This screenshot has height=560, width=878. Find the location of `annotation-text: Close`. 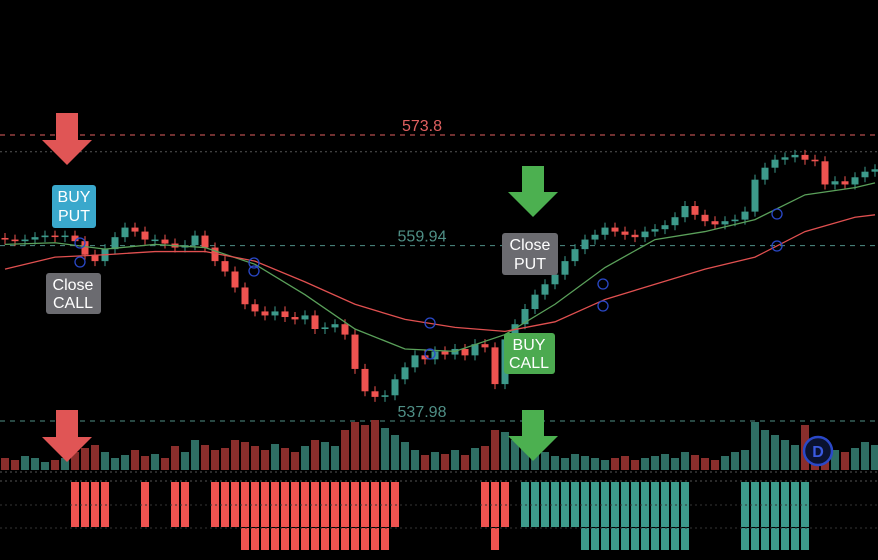

annotation-text: Close is located at coordinates (73, 285).